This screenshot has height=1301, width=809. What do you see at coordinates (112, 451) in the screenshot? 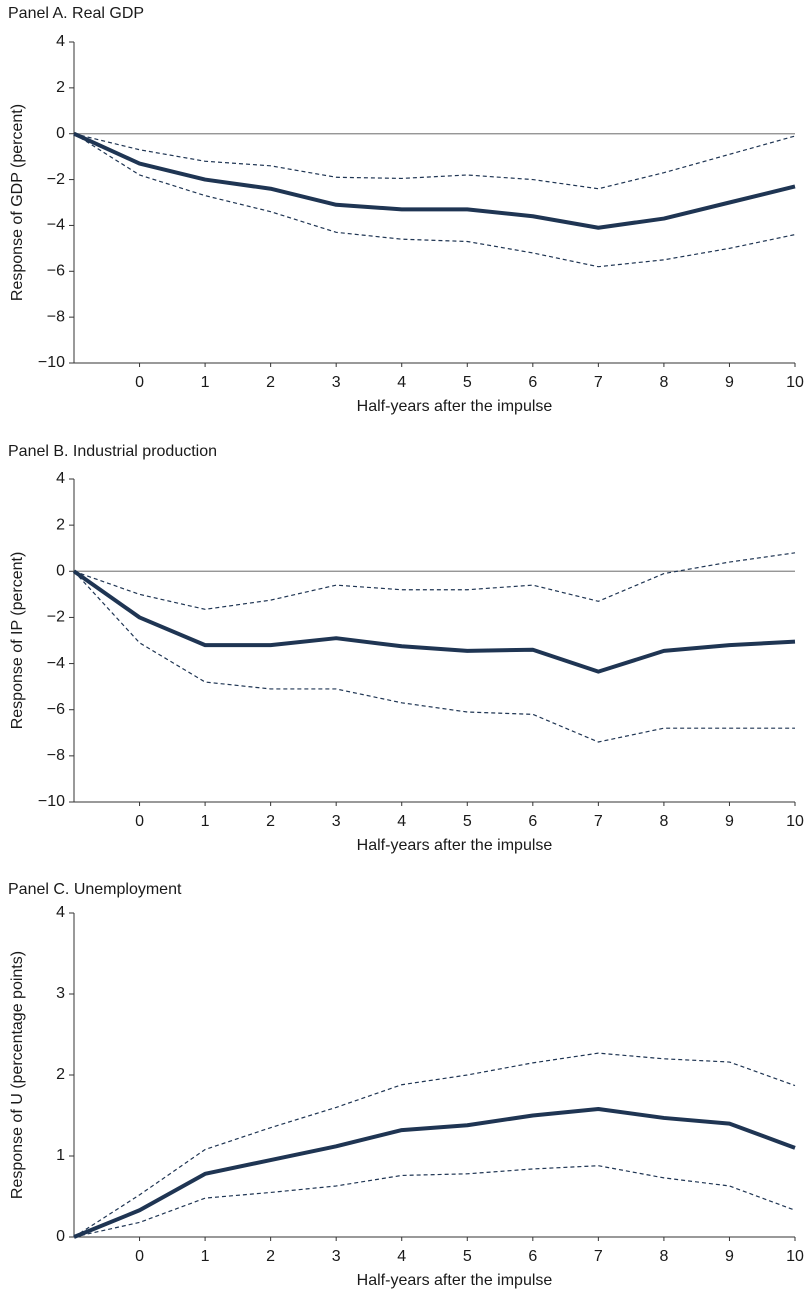
I see `panel-title: Panel B. Industrial production` at bounding box center [112, 451].